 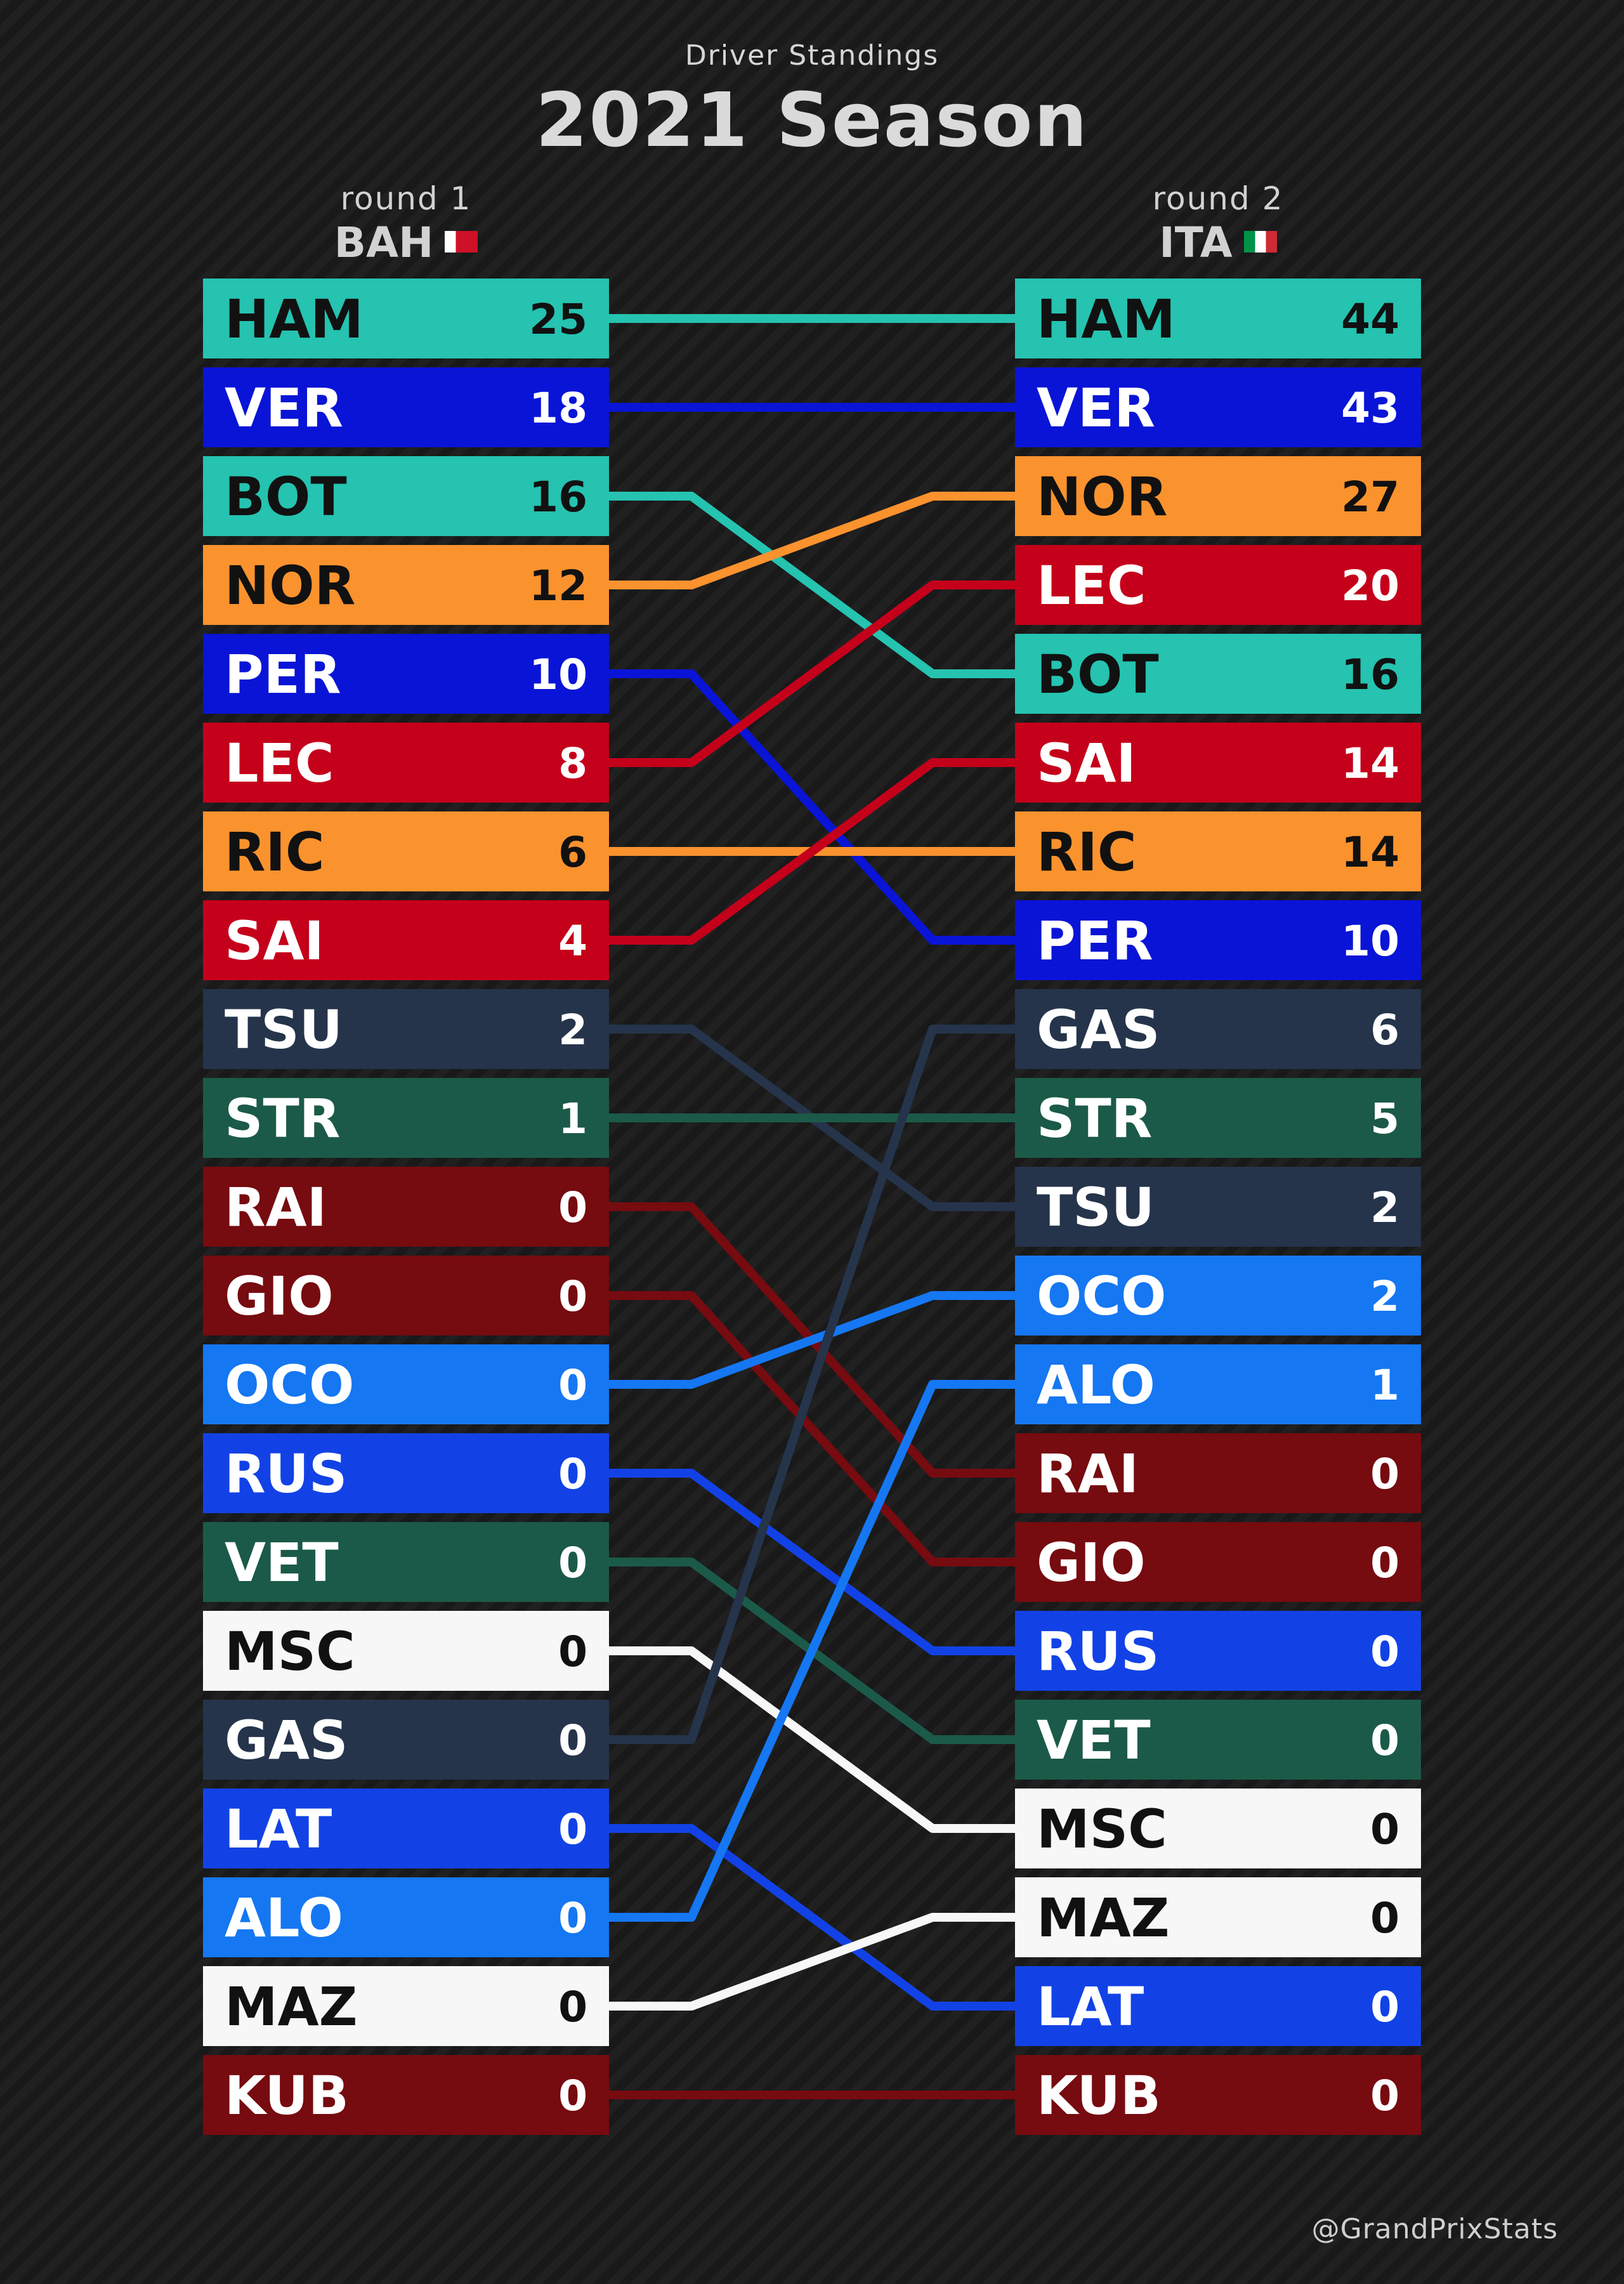 I want to click on standing-box-rai, so click(x=1218, y=1473).